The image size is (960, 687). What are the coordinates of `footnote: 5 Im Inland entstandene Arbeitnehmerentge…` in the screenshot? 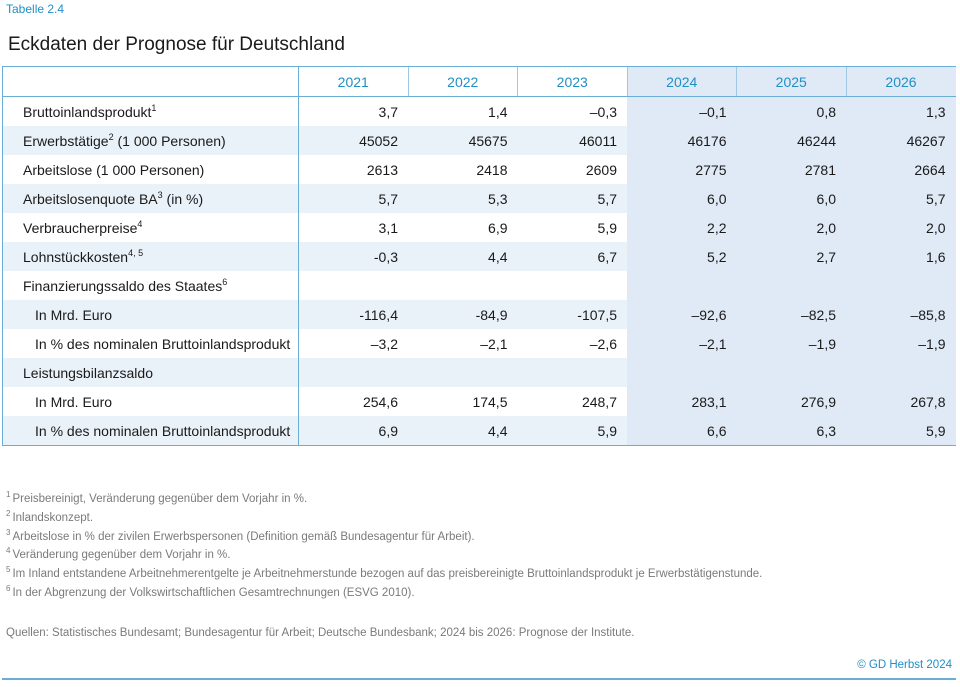 It's located at (384, 574).